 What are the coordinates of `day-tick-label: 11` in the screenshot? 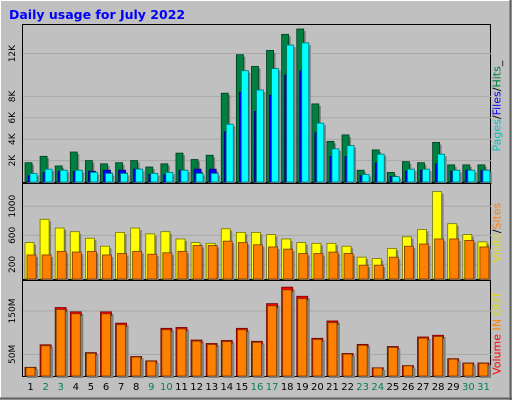 It's located at (181, 387).